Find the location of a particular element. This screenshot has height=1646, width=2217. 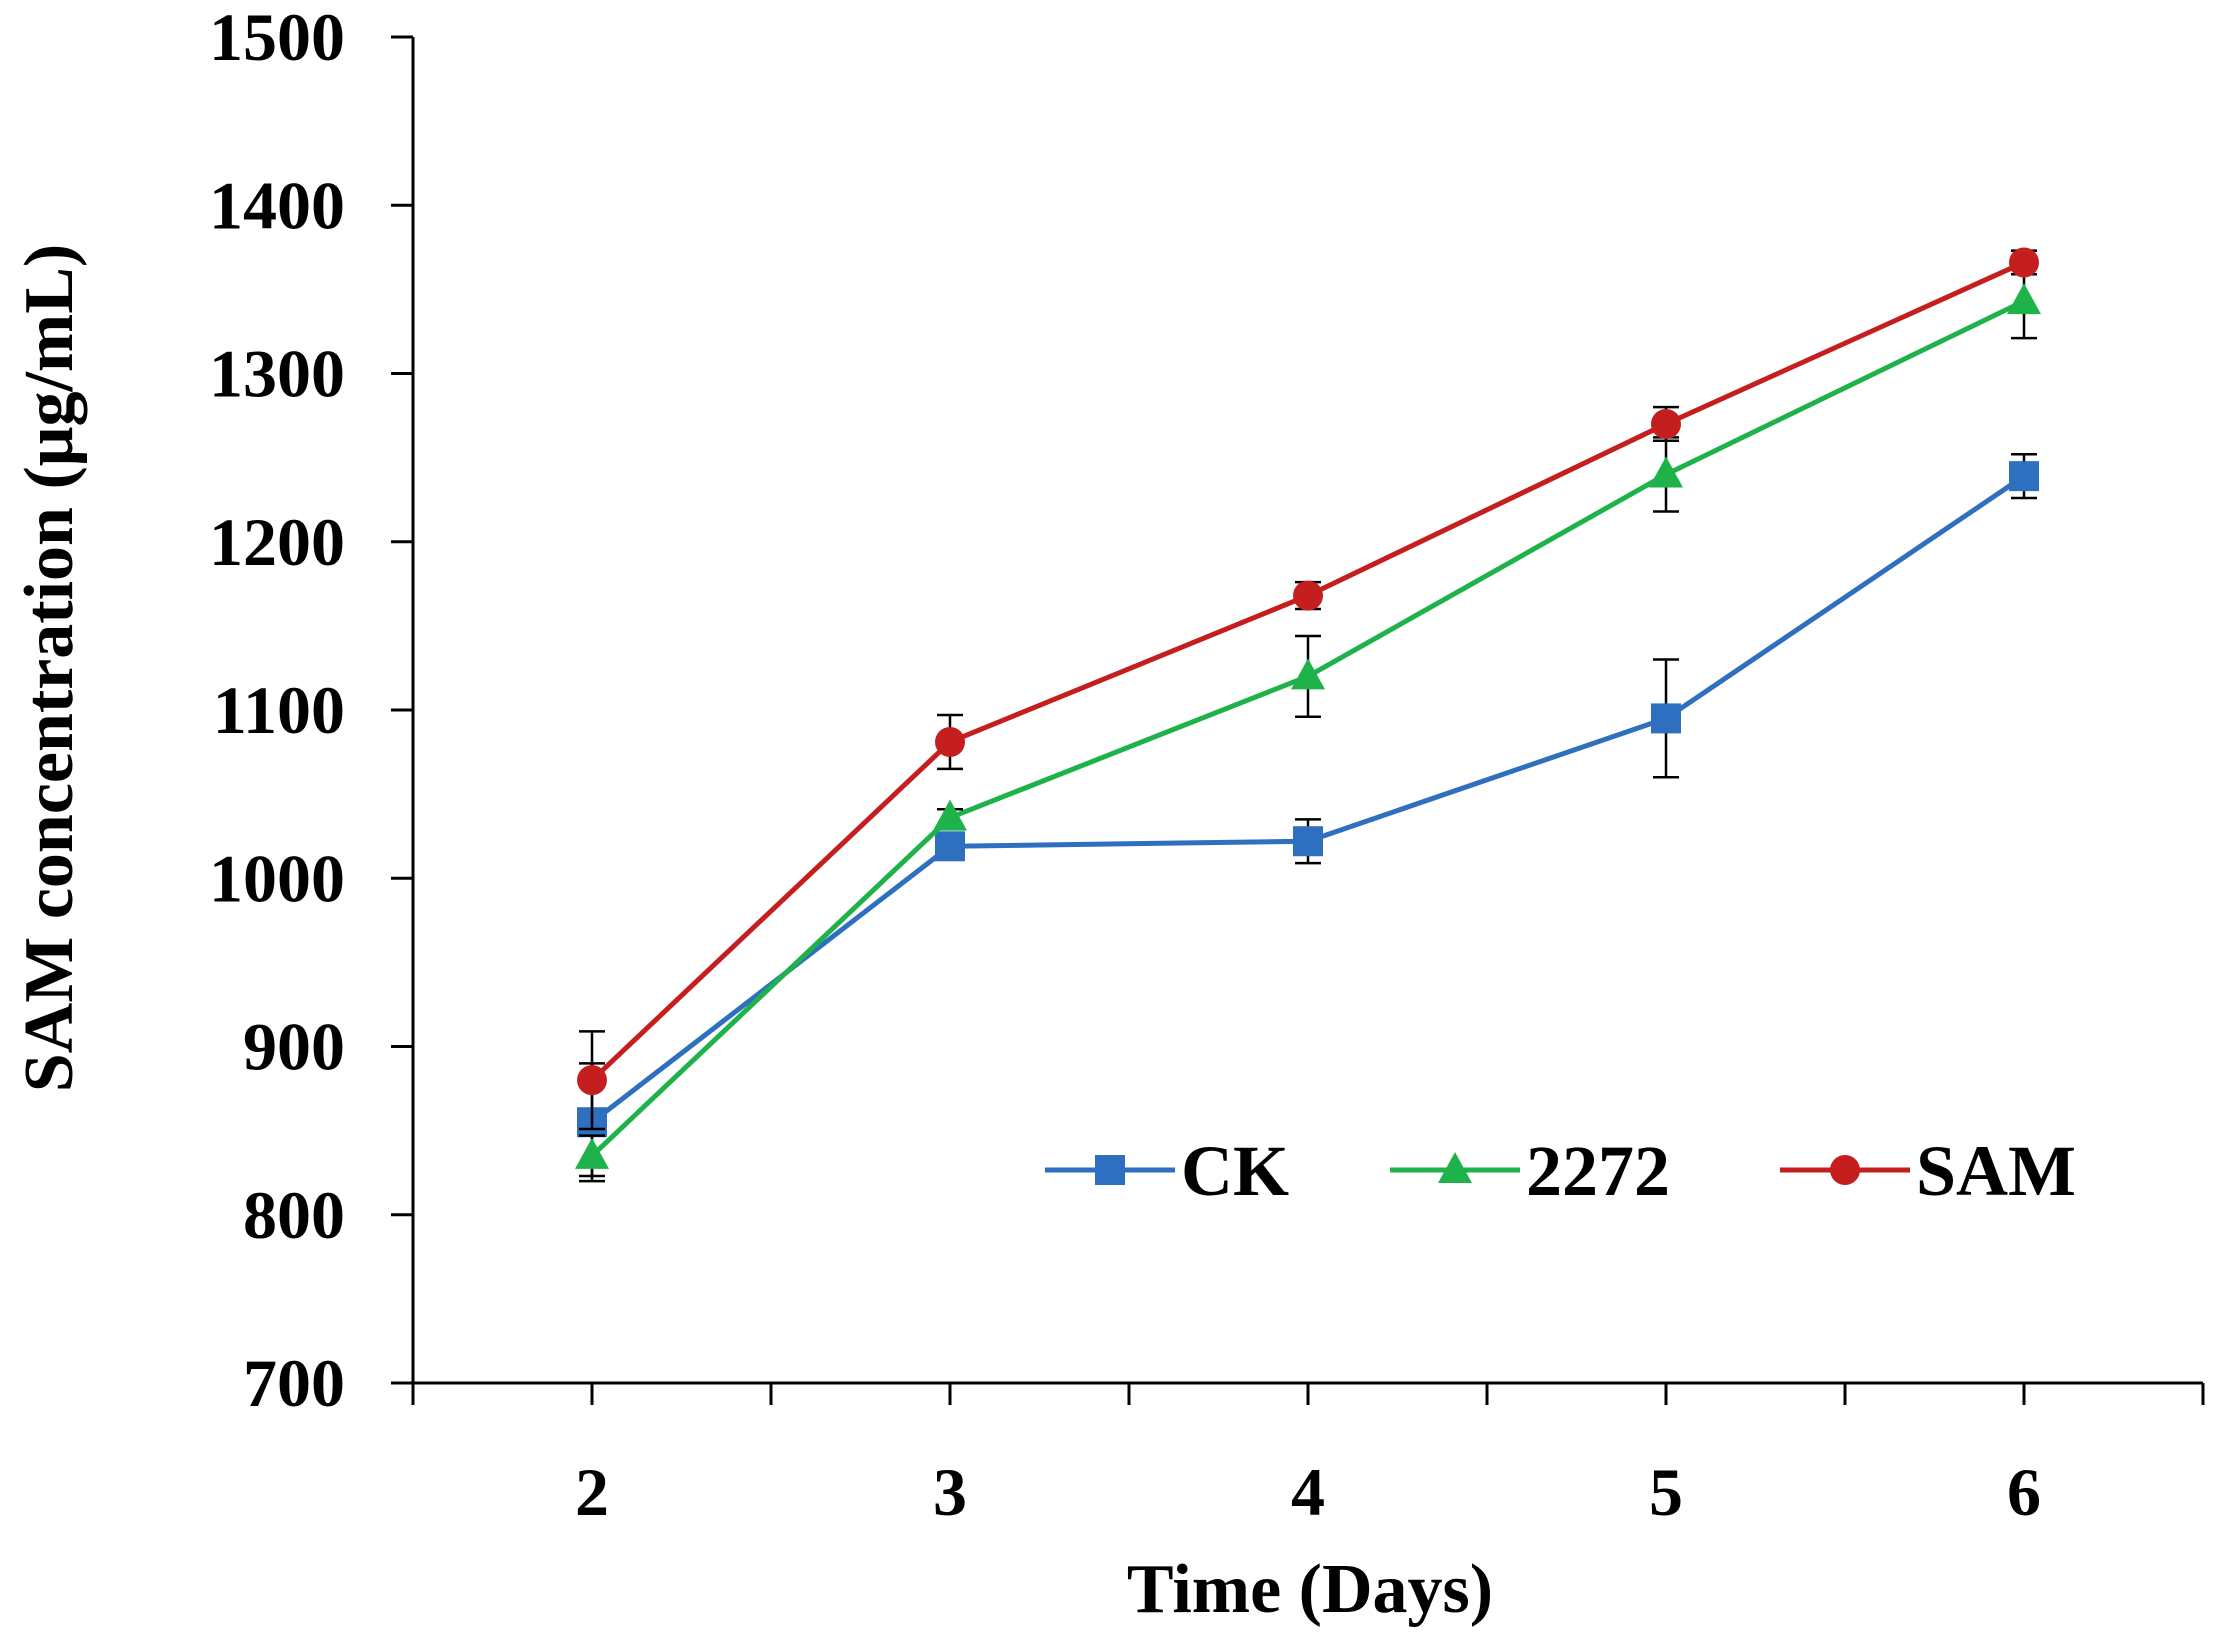

legend: CK 2272 SAM is located at coordinates (1560, 1171).